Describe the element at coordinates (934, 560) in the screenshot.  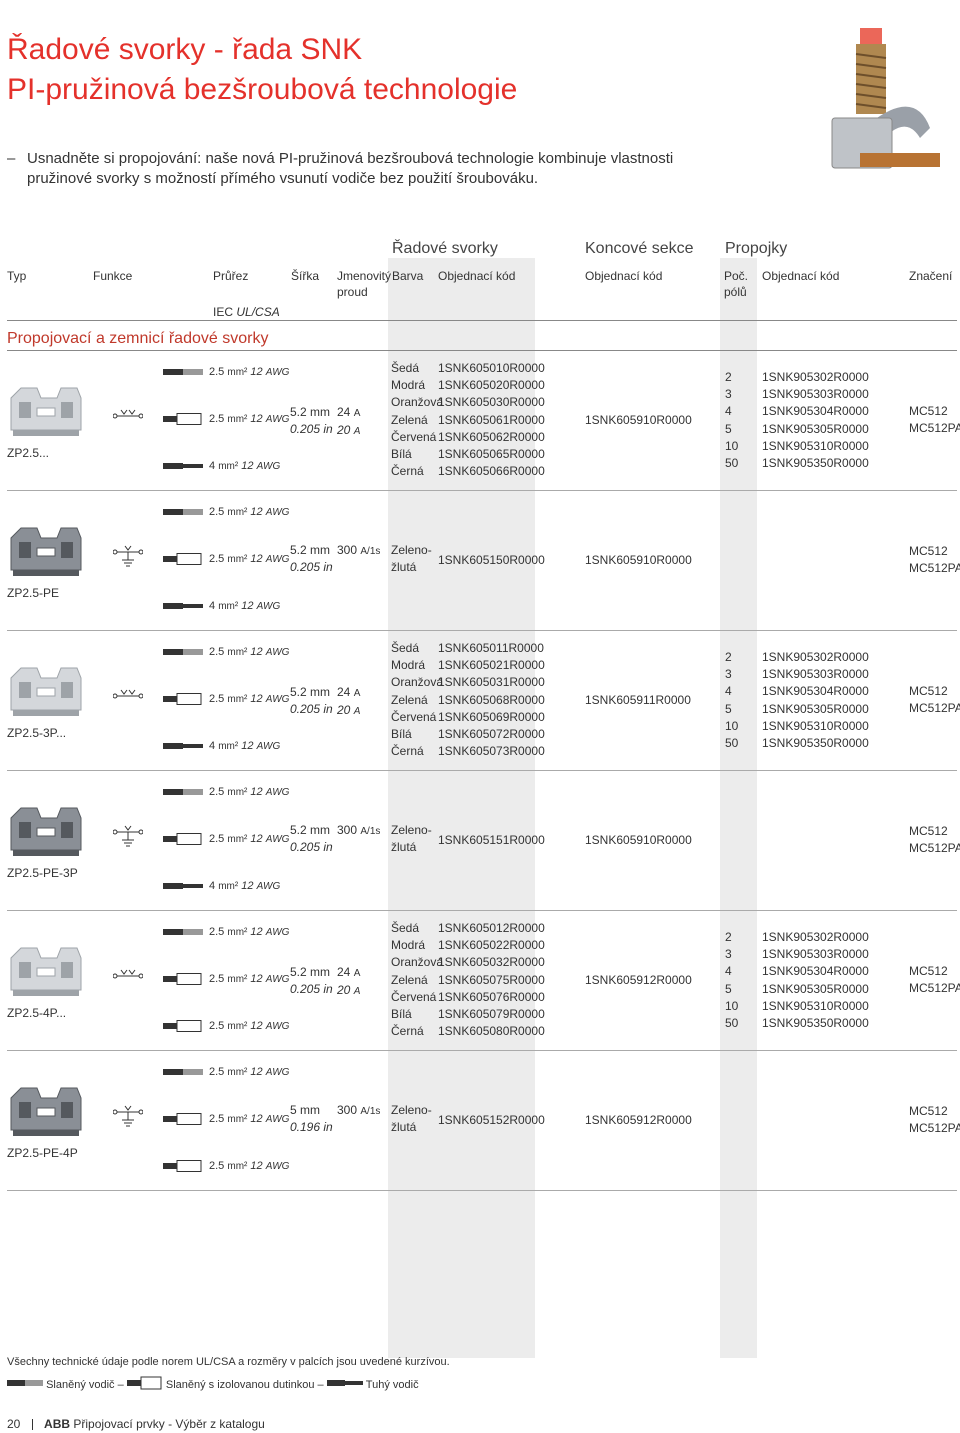
I see `marking-list: MC512 MC512PA` at that location.